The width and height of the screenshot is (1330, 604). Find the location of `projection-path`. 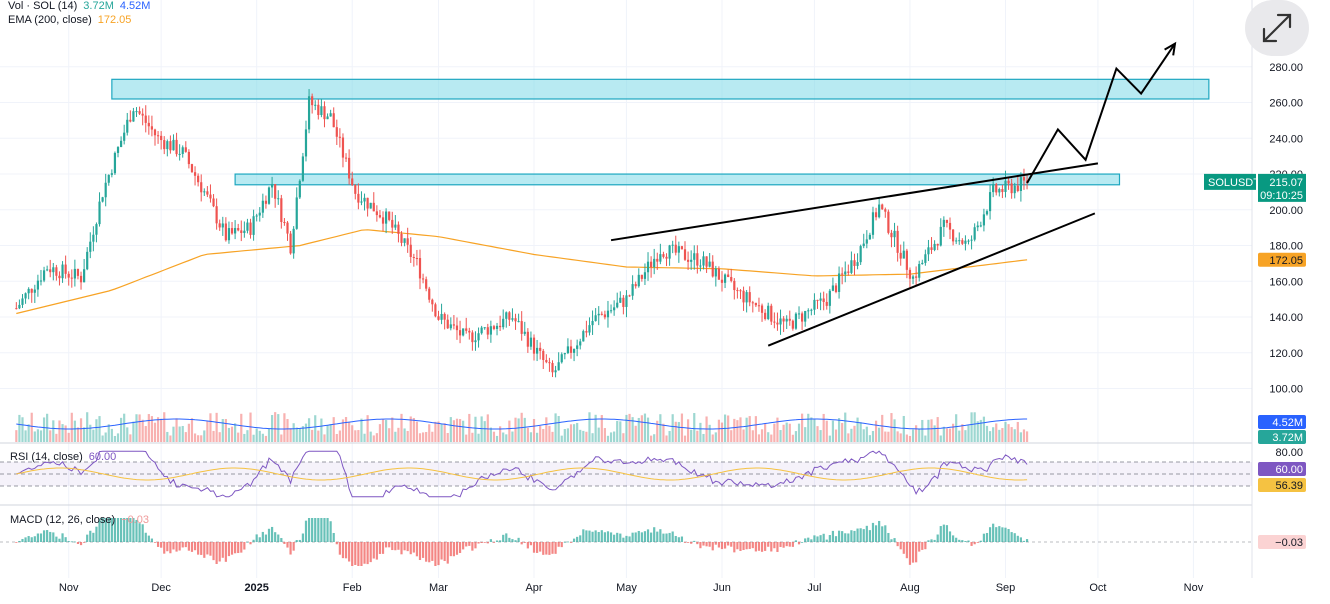

projection-path is located at coordinates (1101, 113).